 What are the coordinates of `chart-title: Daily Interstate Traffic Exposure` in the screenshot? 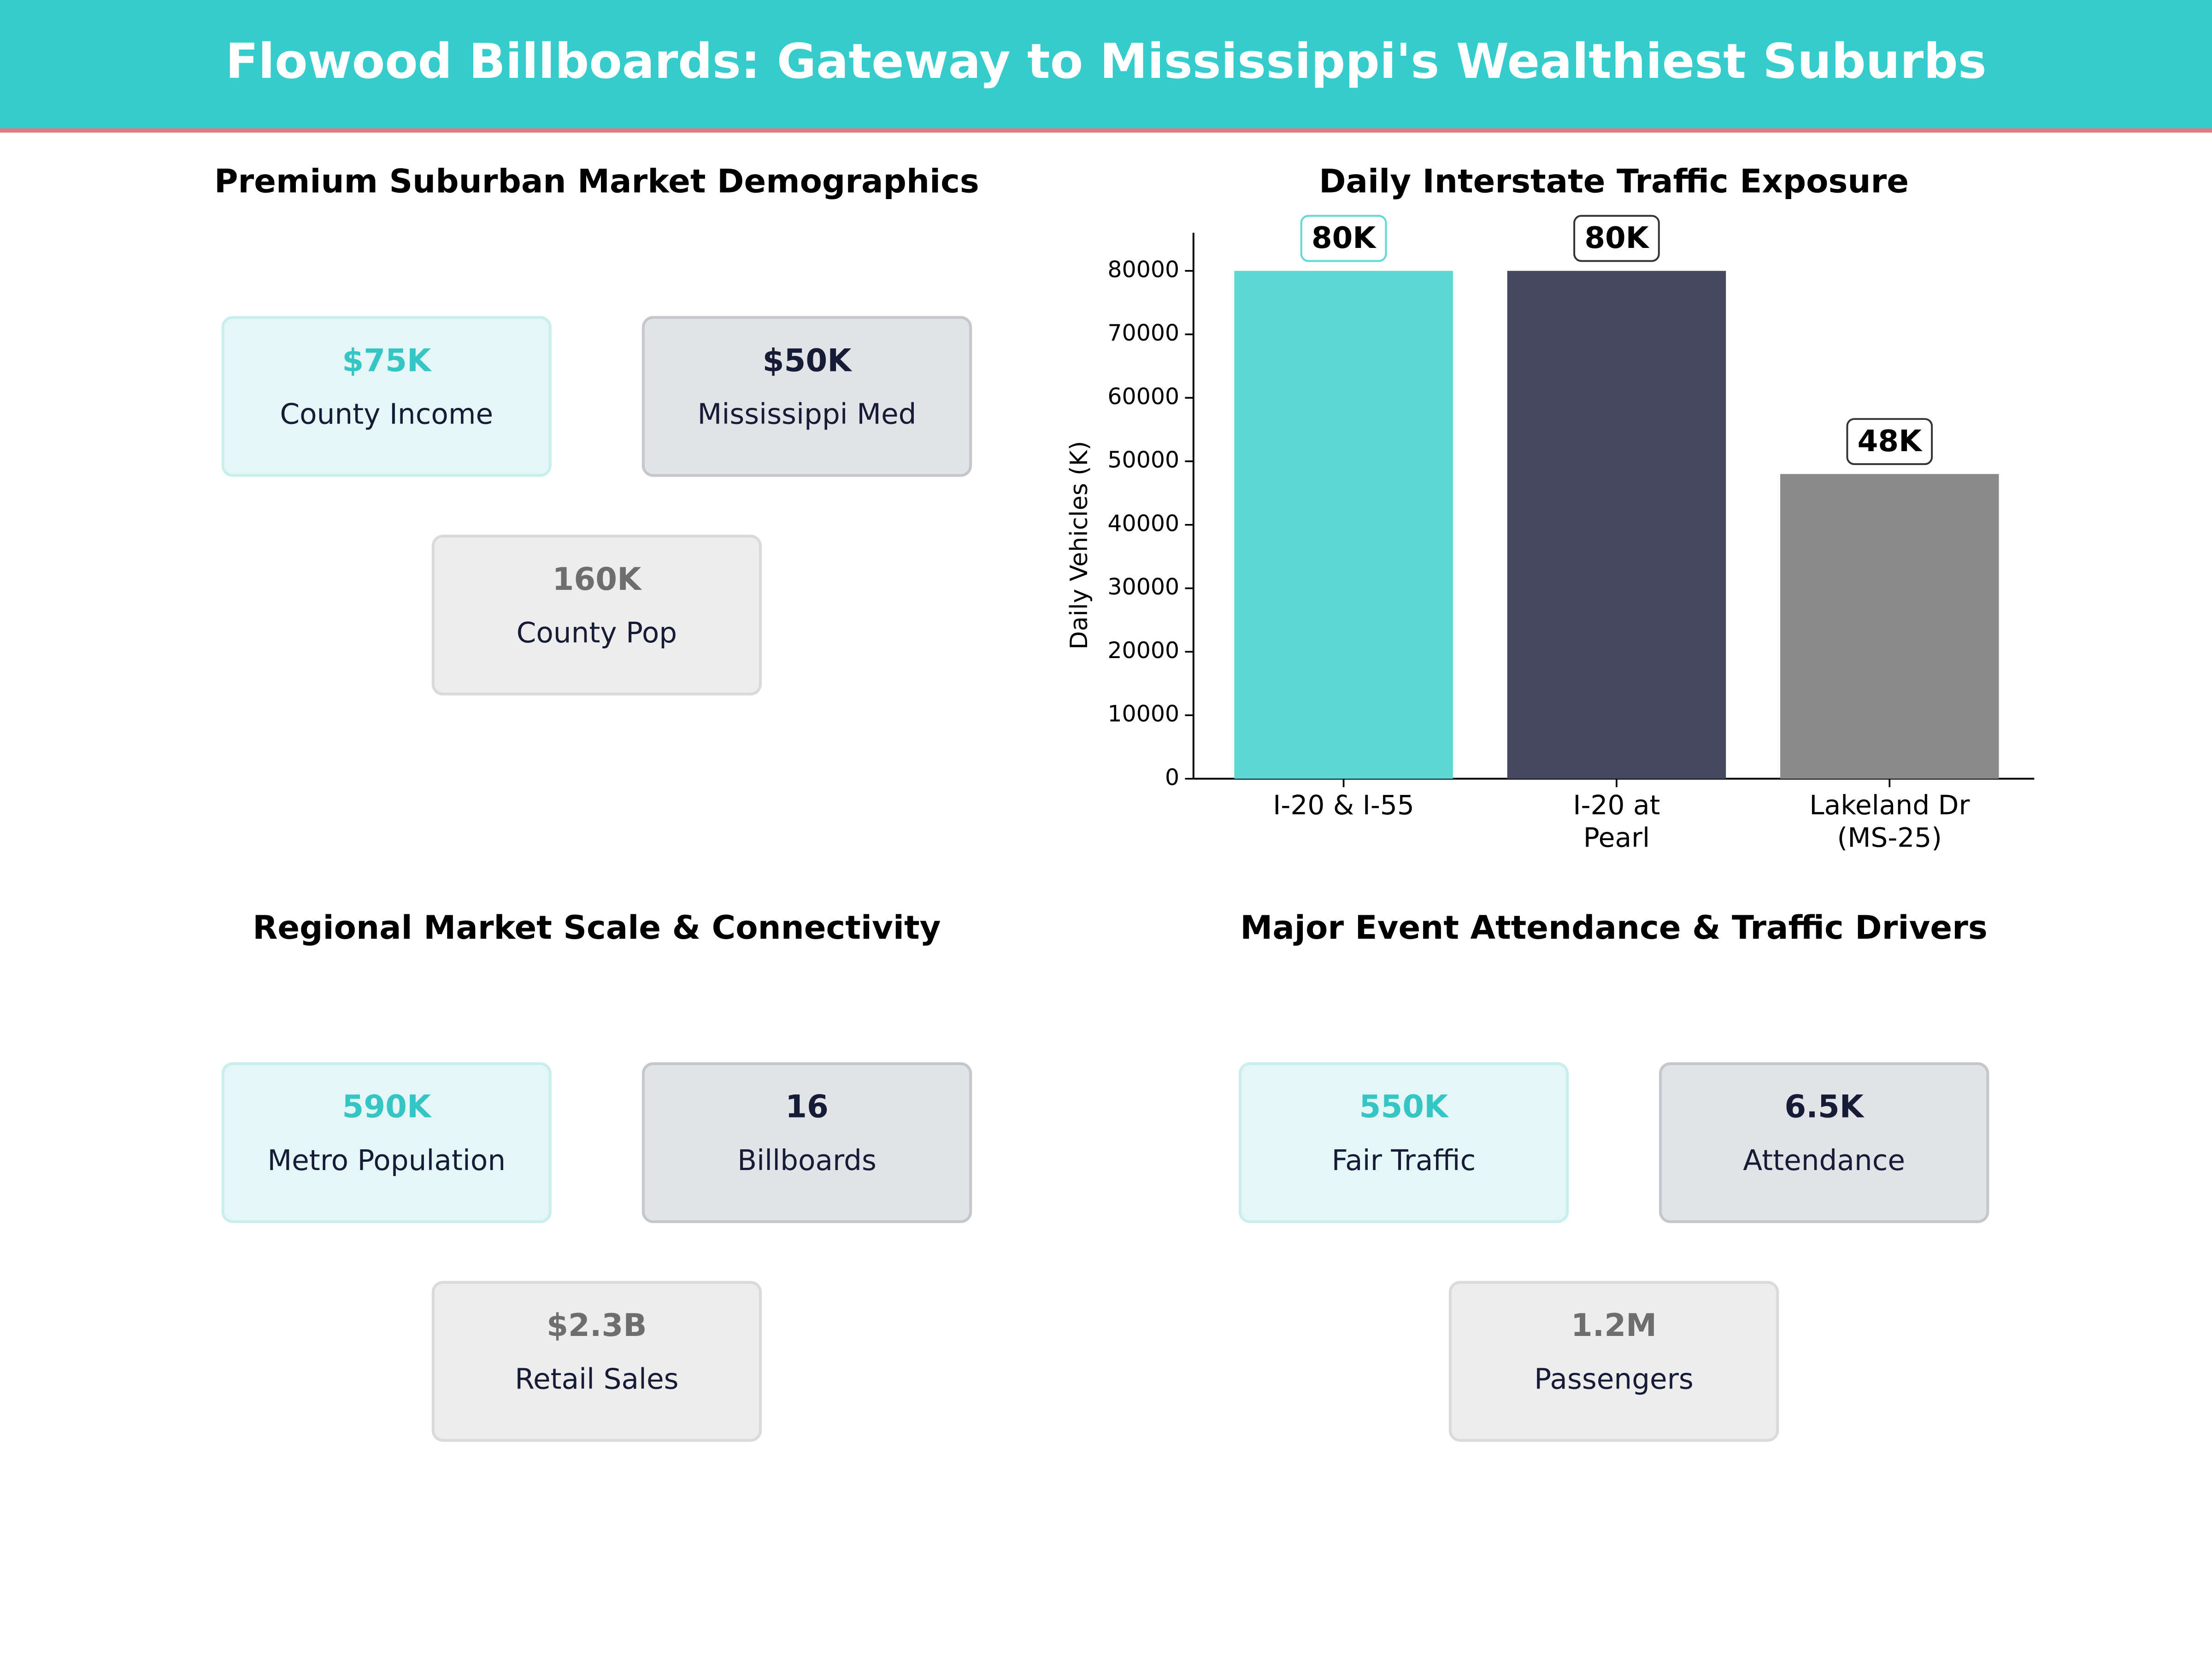 It's located at (1614, 181).